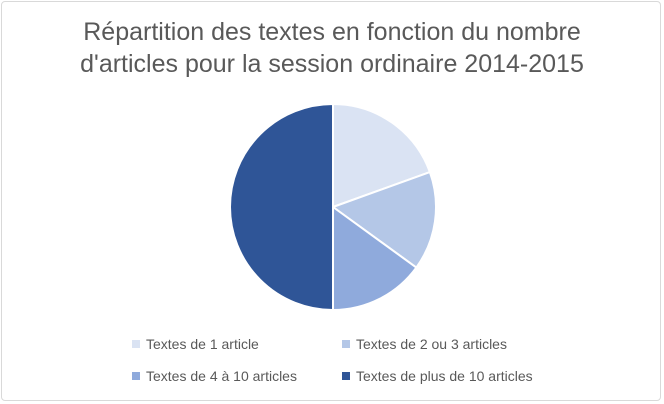  I want to click on legend-item-plus-10-articles: Textes de plus de 10 articles, so click(467, 376).